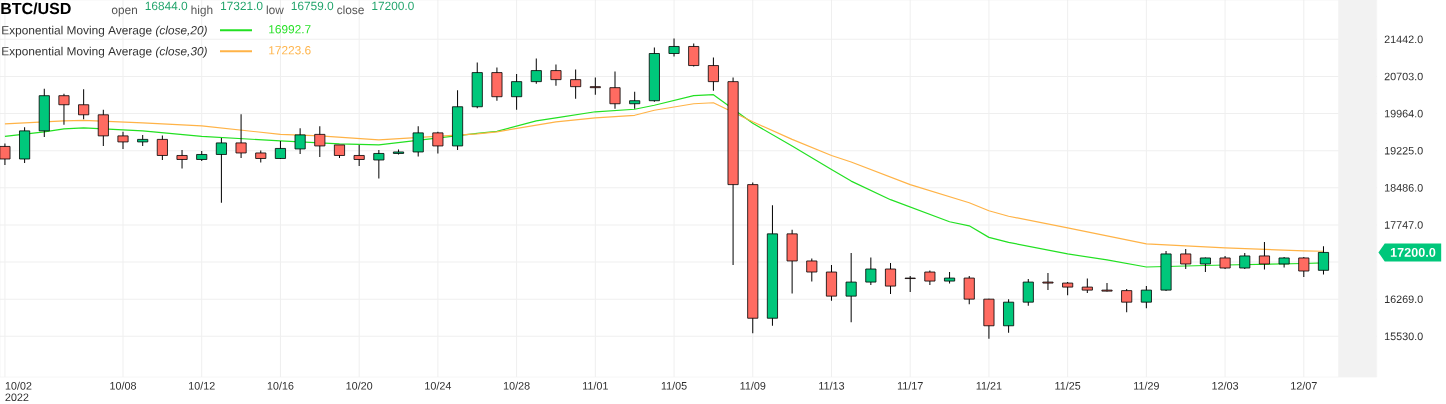 The width and height of the screenshot is (1446, 404). Describe the element at coordinates (393, 6) in the screenshot. I see `annotation: 17200.0` at that location.